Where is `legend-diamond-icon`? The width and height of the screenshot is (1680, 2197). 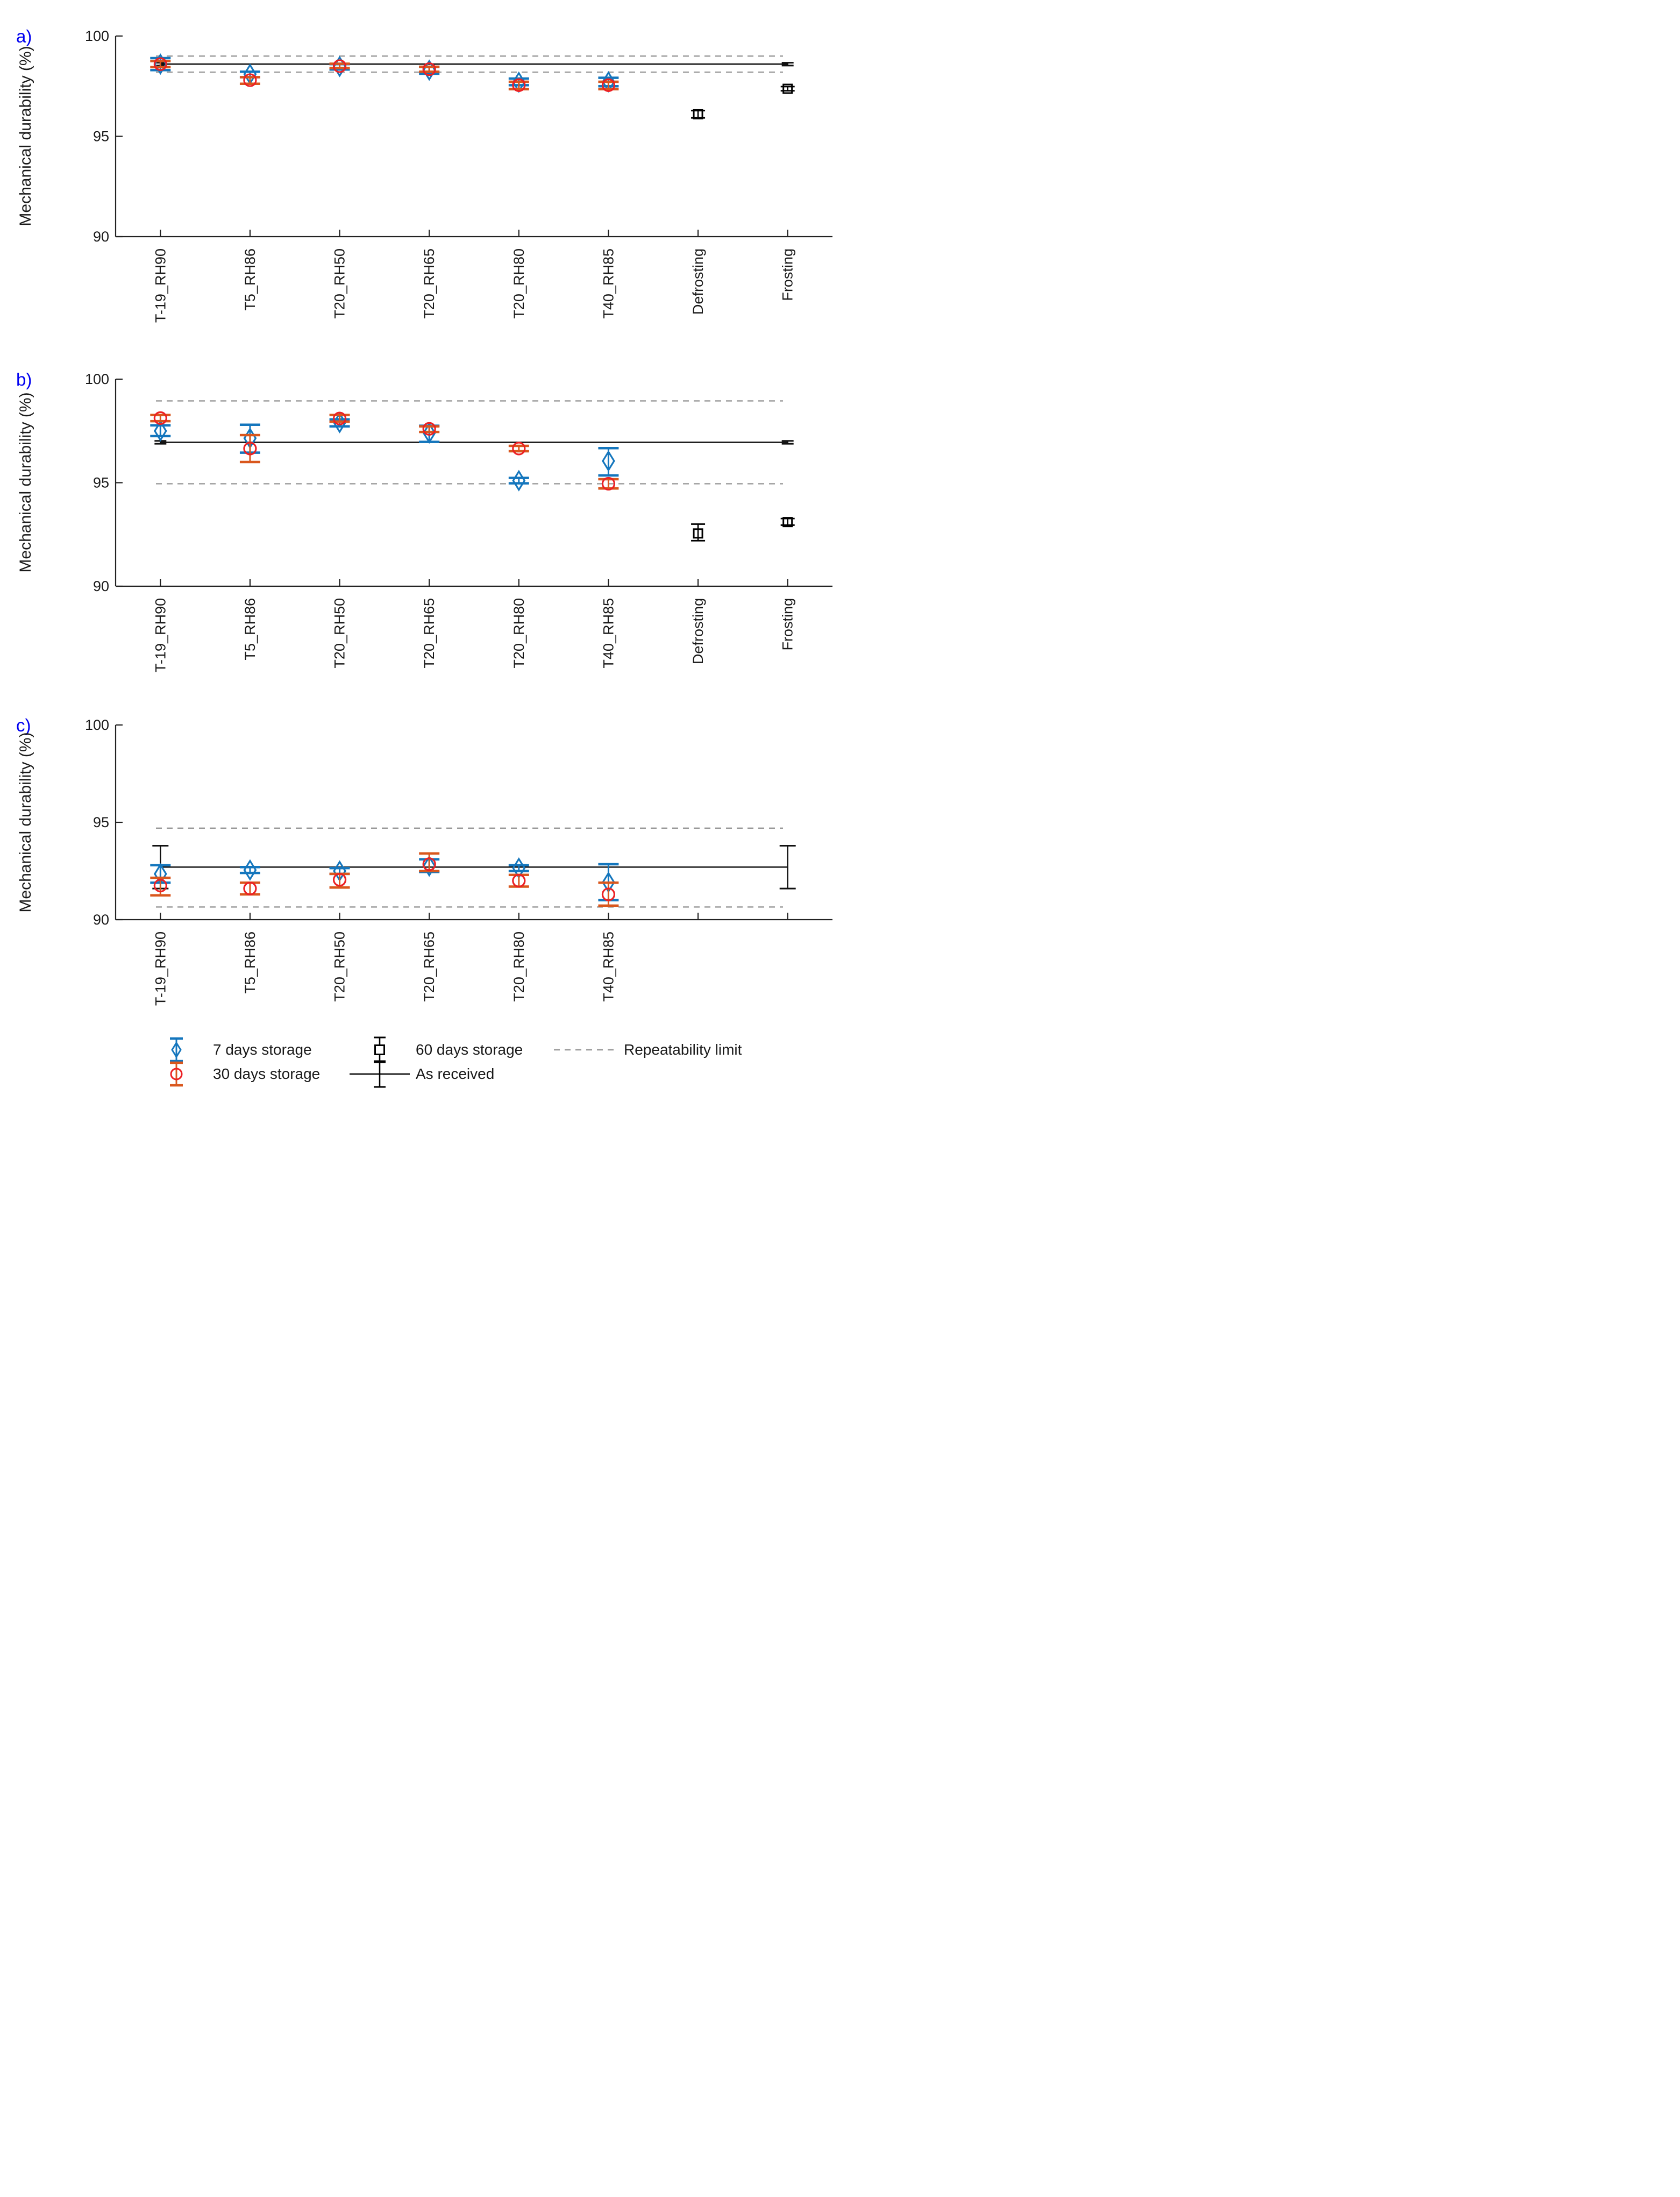 legend-diamond-icon is located at coordinates (176, 1050).